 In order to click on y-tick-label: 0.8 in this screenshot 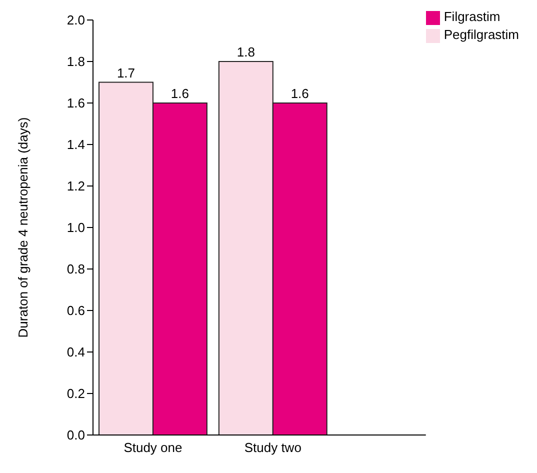, I will do `click(75, 269)`.